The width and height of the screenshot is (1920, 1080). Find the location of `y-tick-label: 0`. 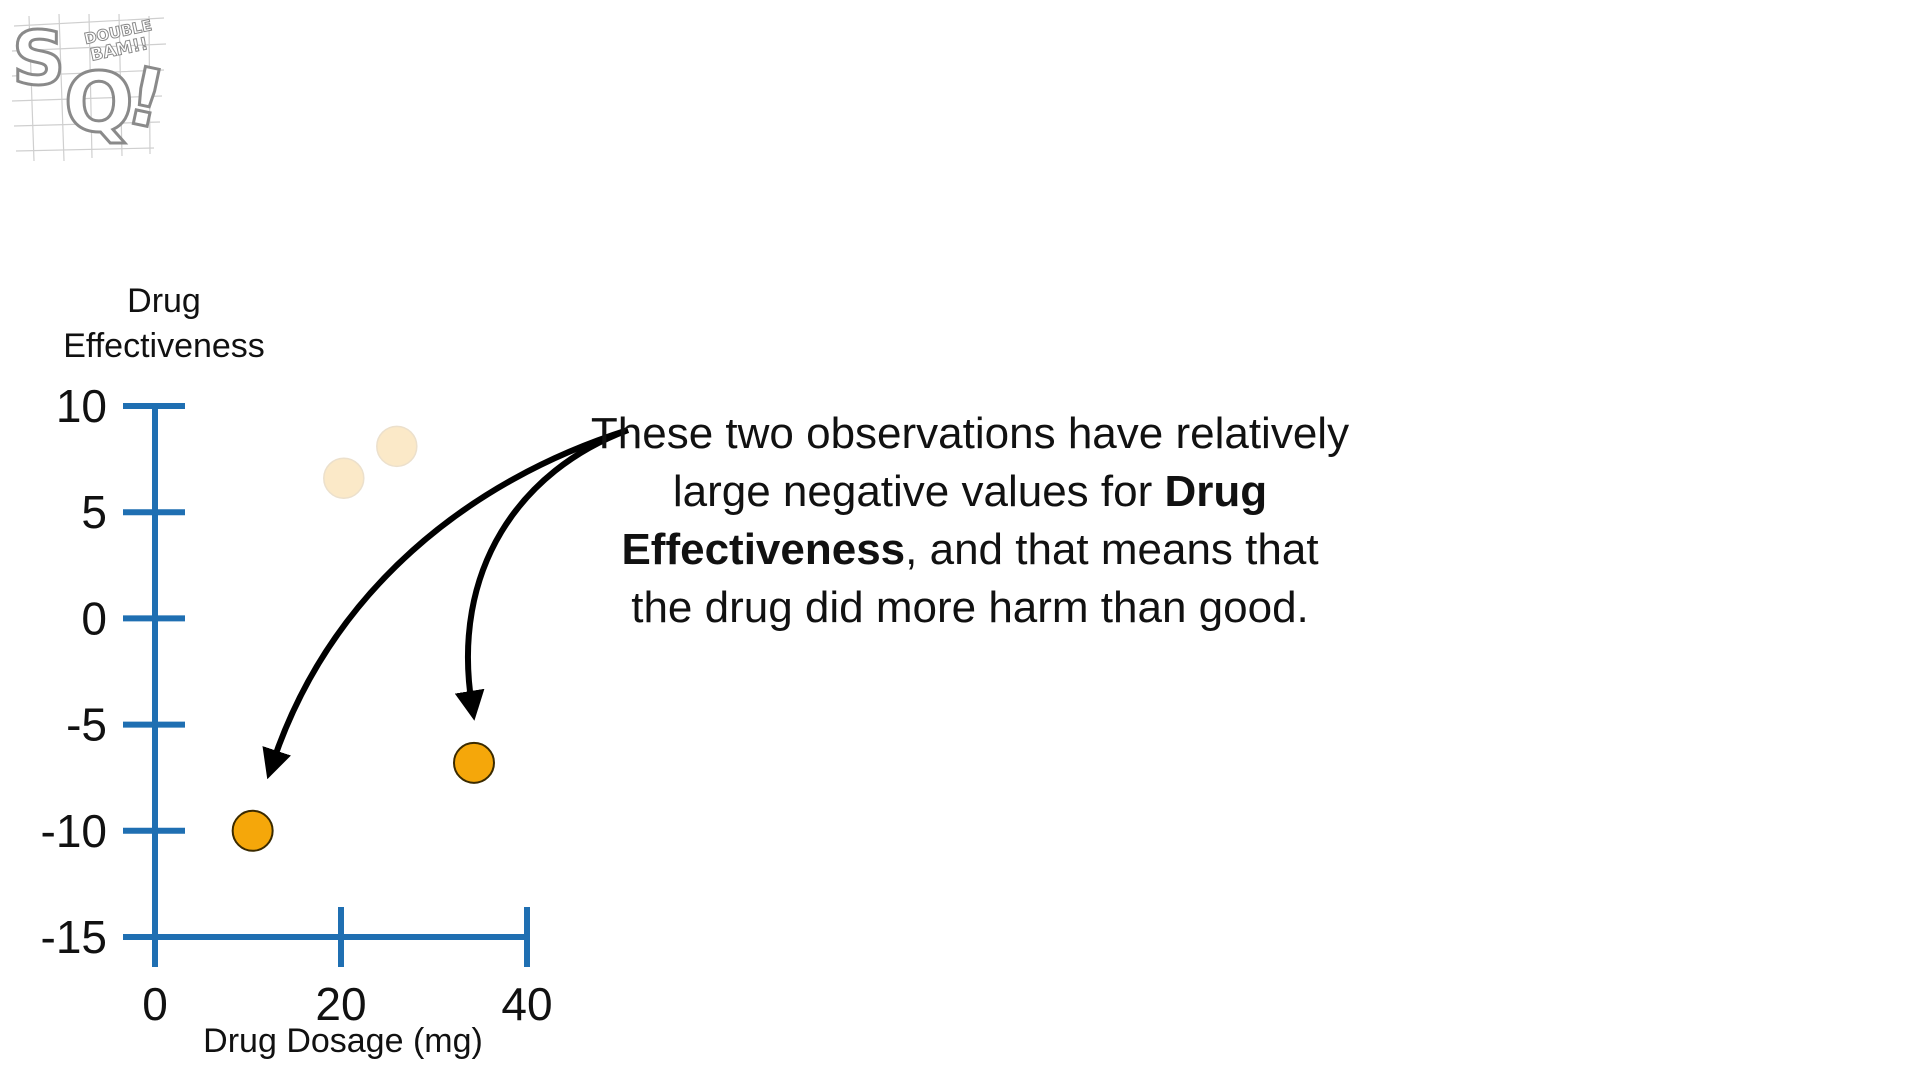

y-tick-label: 0 is located at coordinates (94, 618).